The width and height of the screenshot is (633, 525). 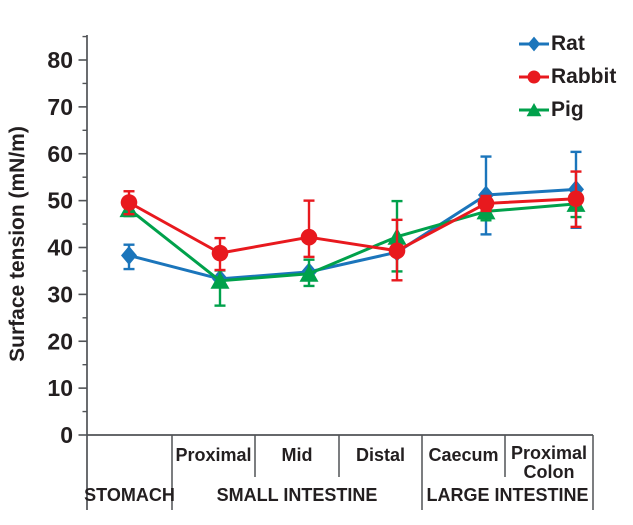 I want to click on legend-label: Pig, so click(x=567, y=109).